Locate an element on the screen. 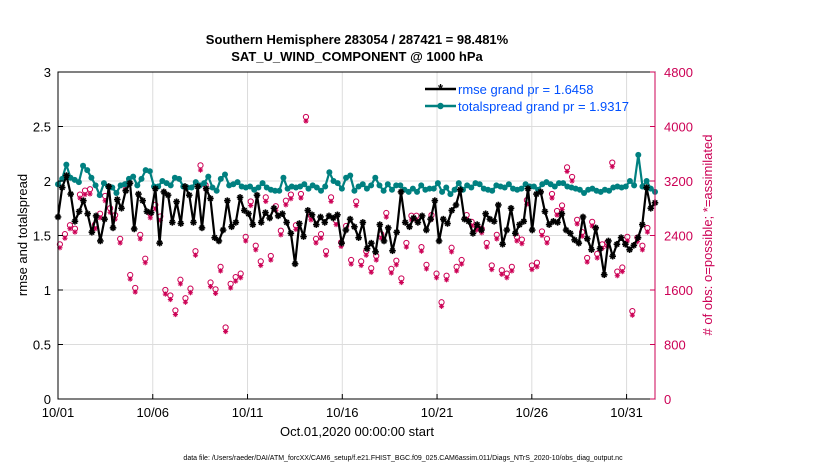 This screenshot has height=475, width=830. y-tick-label-left: 0 is located at coordinates (47, 399).